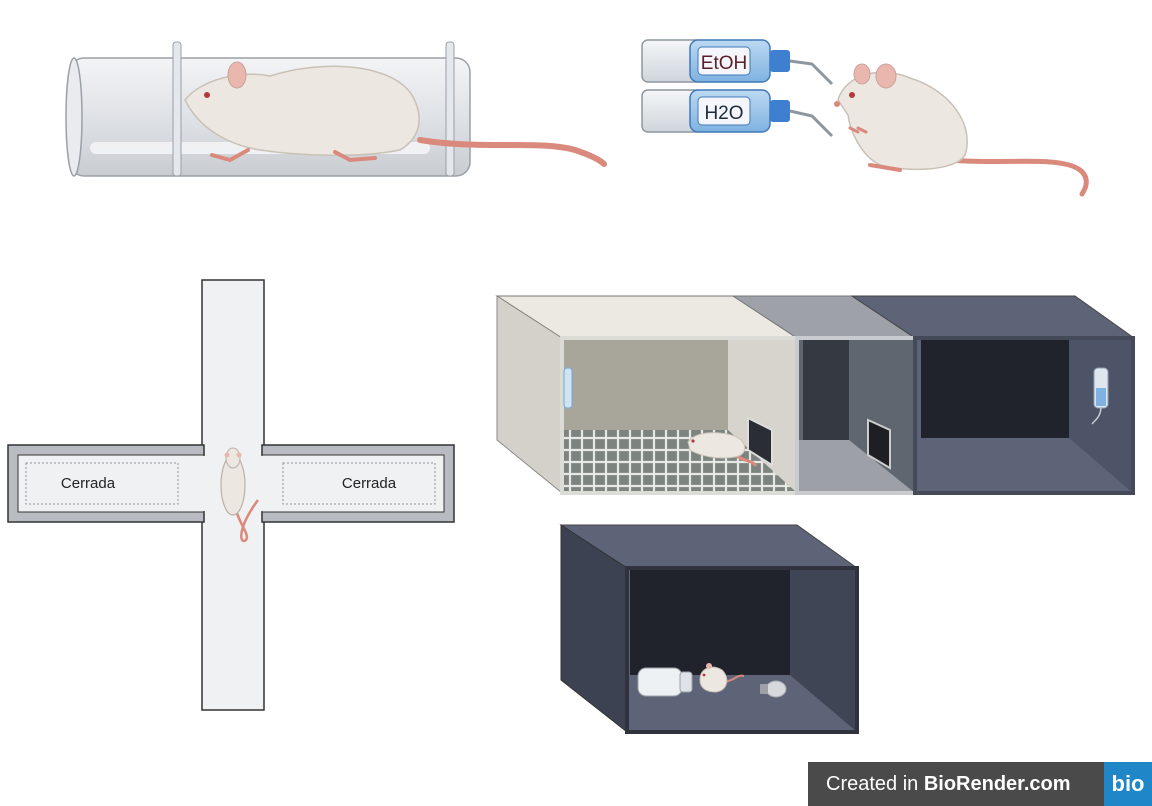 The width and height of the screenshot is (1152, 806). Describe the element at coordinates (1100, 396) in the screenshot. I see `dark-chamber-water-tube` at that location.